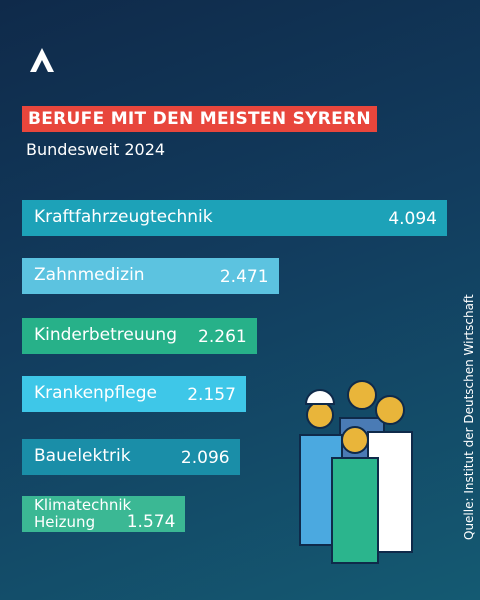 Image resolution: width=480 pixels, height=600 pixels. Describe the element at coordinates (211, 395) in the screenshot. I see `value-label: 2.157` at that location.